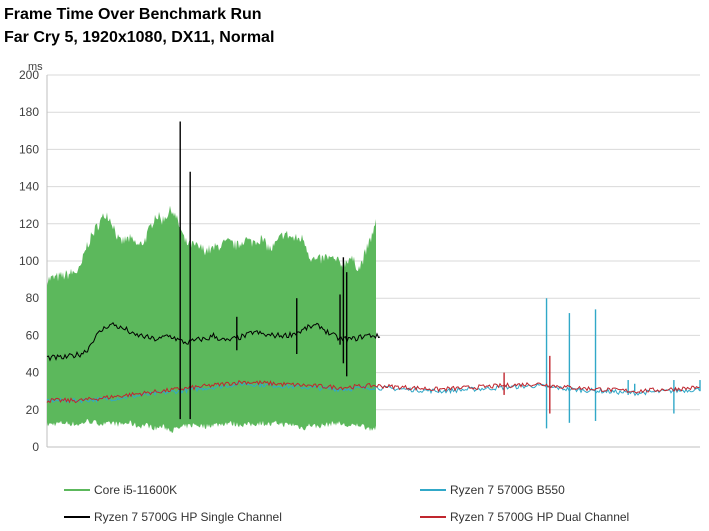  Describe the element at coordinates (29, 112) in the screenshot. I see `y-tick-label-180: 180` at that location.